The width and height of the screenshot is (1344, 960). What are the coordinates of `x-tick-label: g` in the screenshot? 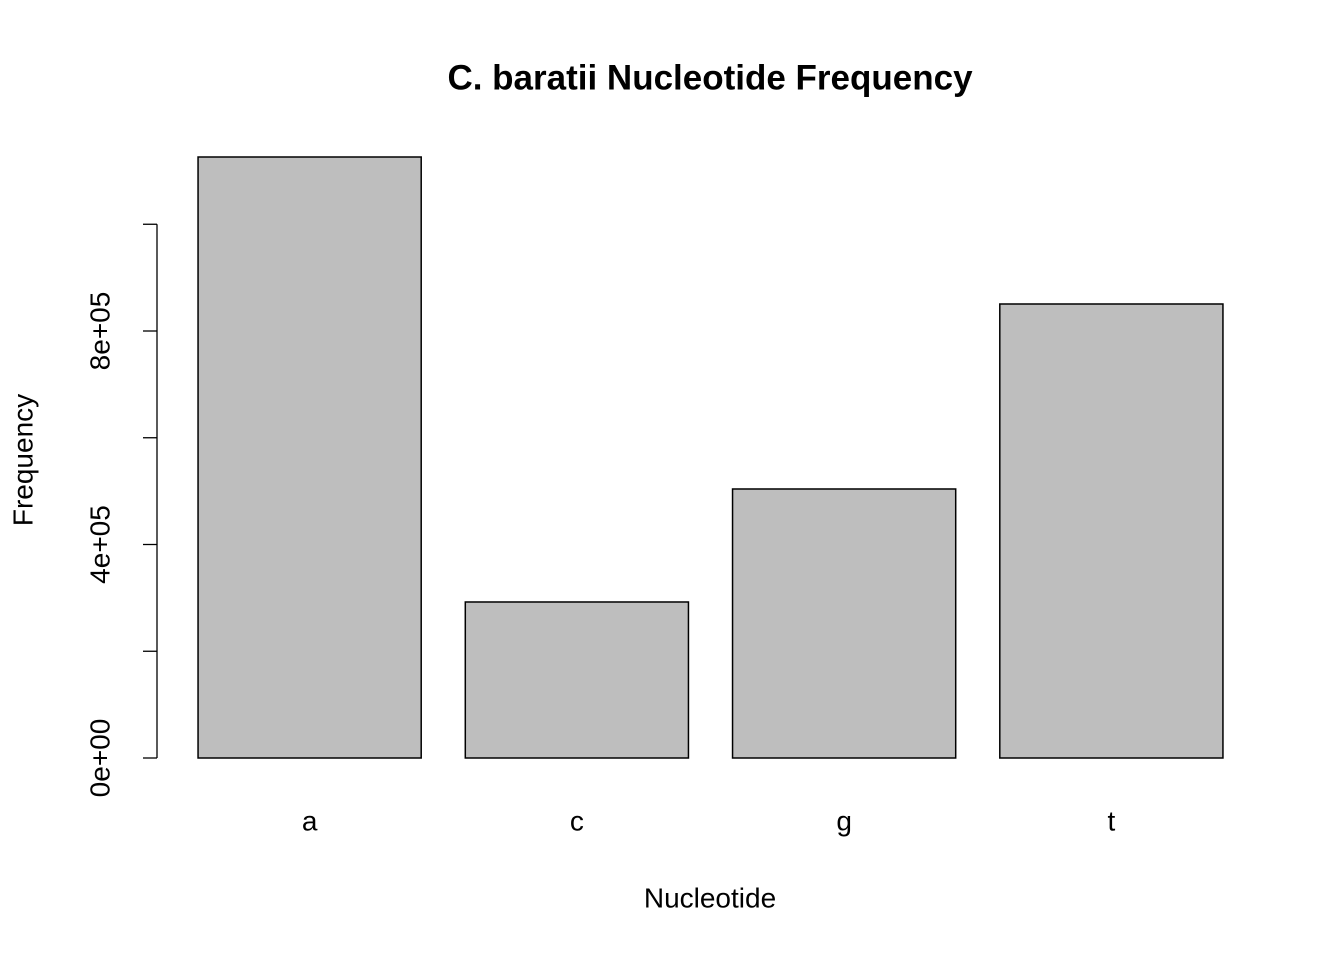 It's located at (844, 820).